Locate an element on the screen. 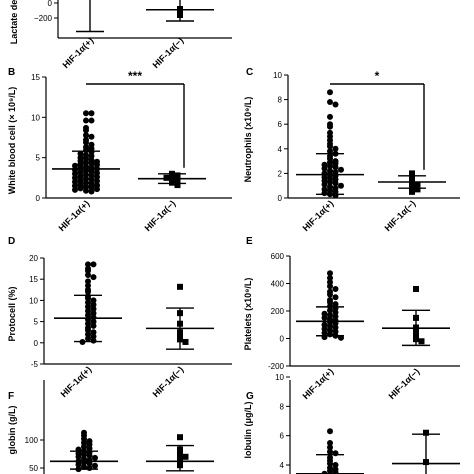 The image size is (474, 474). panel-letter: B is located at coordinates (11, 72).